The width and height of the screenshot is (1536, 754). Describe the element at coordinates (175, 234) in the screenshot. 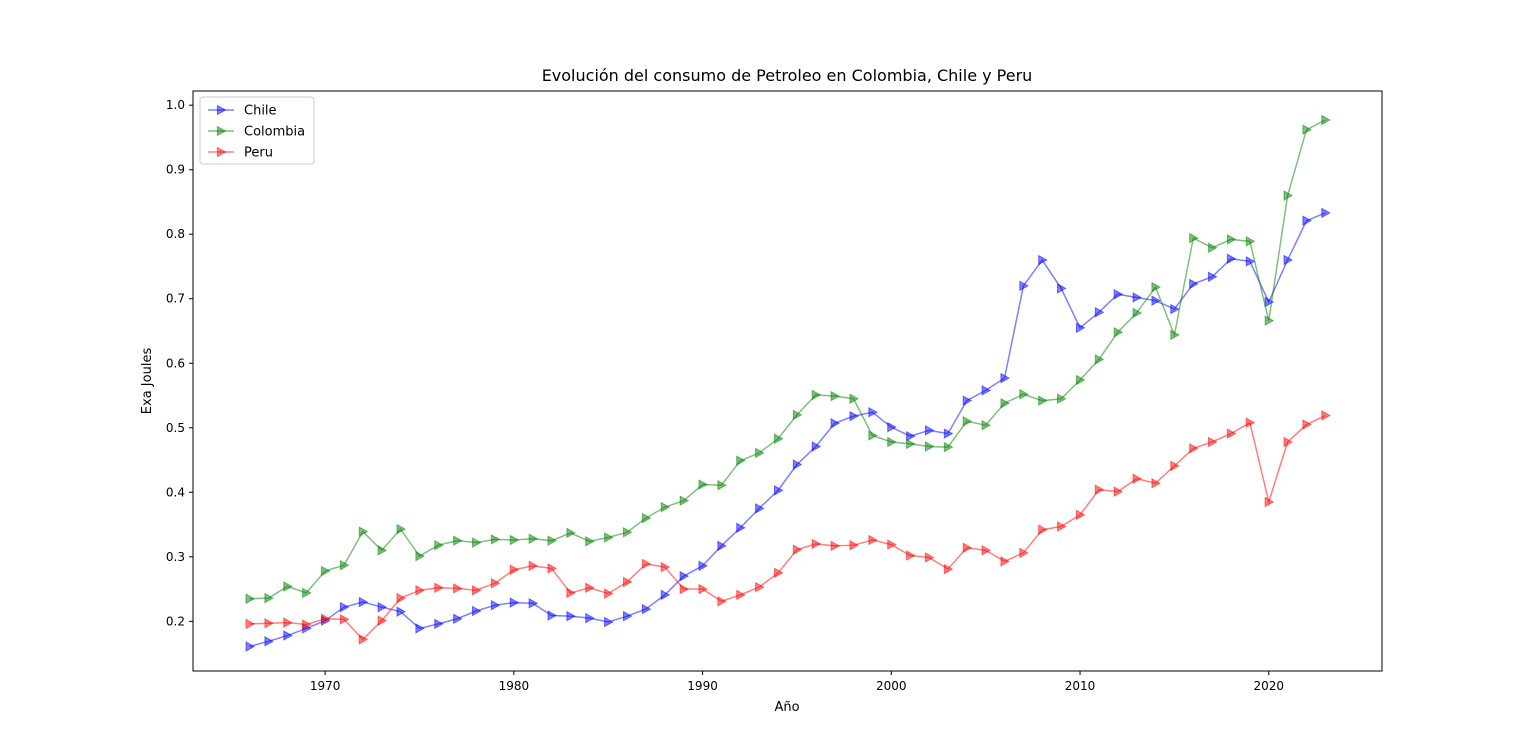

I see `y-tick-label: 0.8` at that location.